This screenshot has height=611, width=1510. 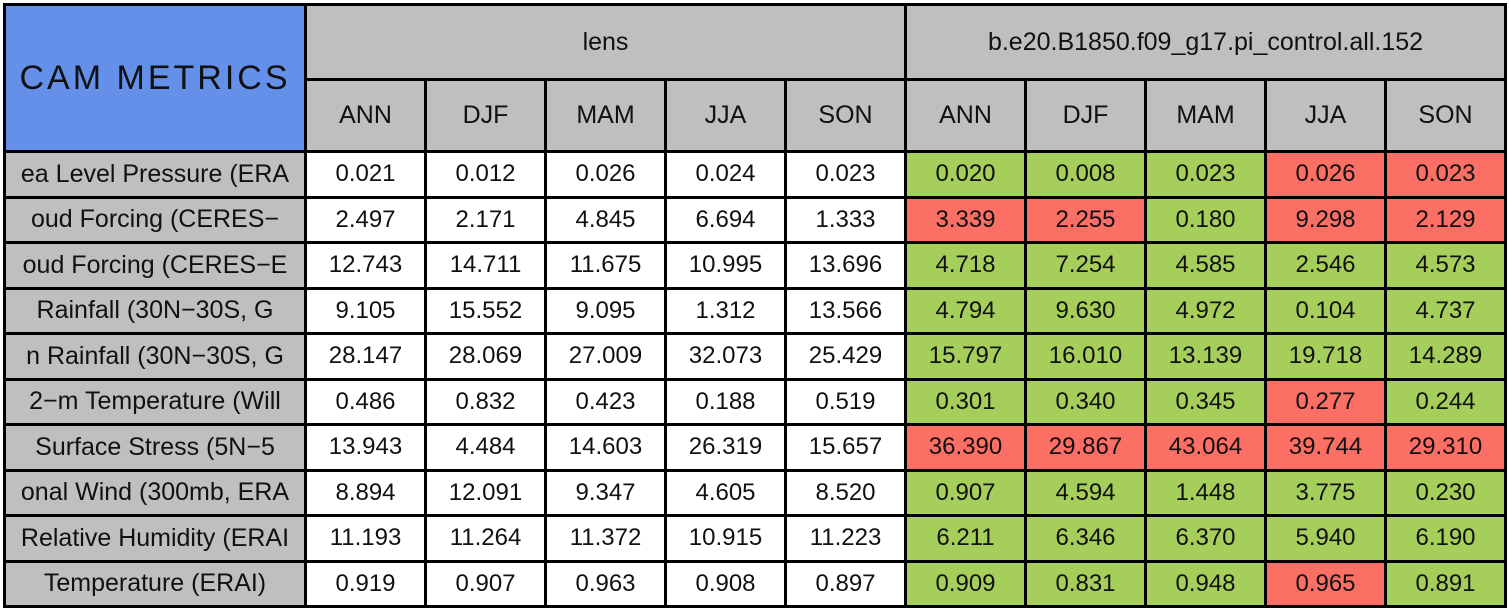 What do you see at coordinates (1085, 174) in the screenshot?
I see `control-value-cell: 0.008` at bounding box center [1085, 174].